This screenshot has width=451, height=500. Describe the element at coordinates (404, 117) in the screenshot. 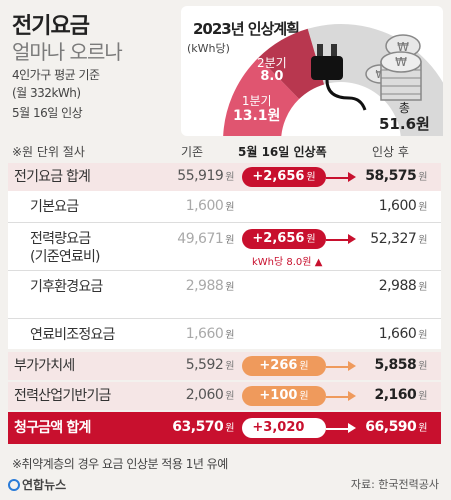

I see `total-label: 총 51.6원` at that location.